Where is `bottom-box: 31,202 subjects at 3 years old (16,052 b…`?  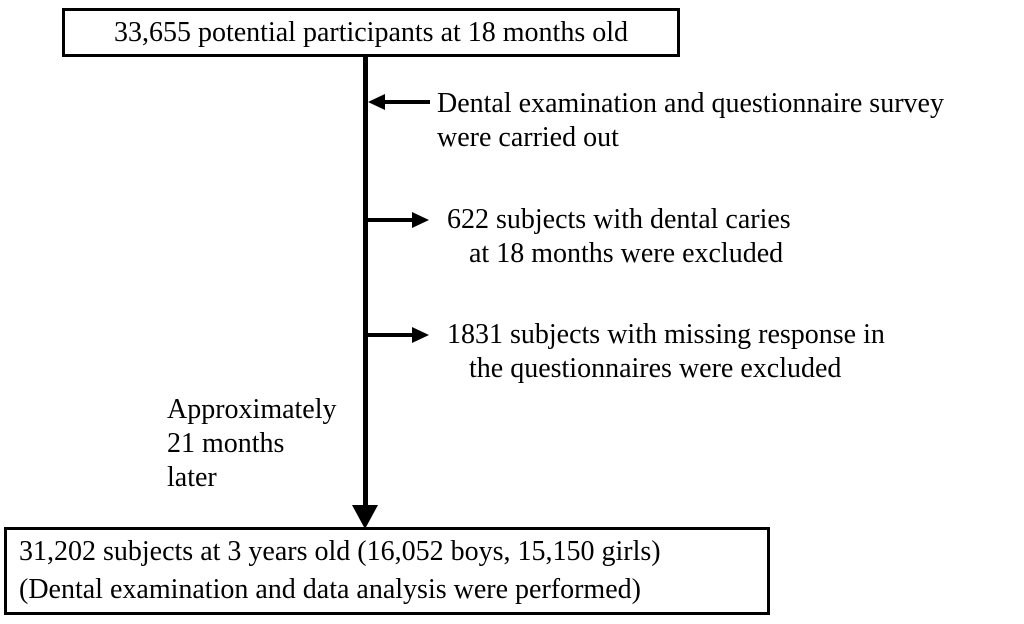 bottom-box: 31,202 subjects at 3 years old (16,052 b… is located at coordinates (387, 571).